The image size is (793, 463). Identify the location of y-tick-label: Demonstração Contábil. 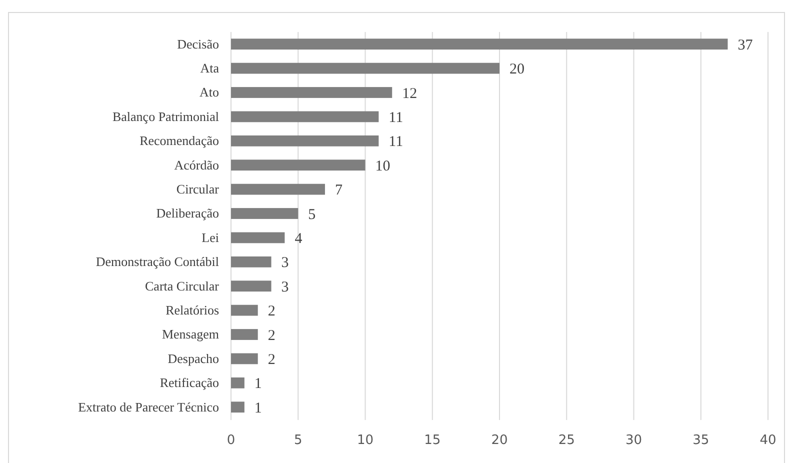
(158, 262).